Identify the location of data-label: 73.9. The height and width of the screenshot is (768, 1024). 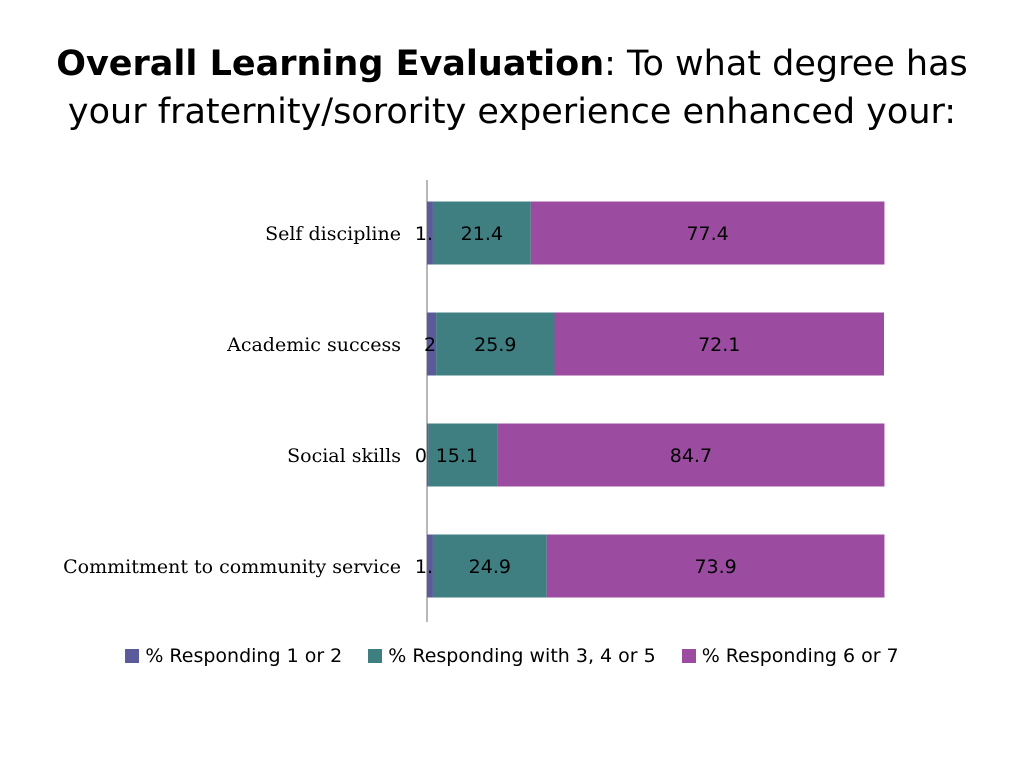
(715, 567).